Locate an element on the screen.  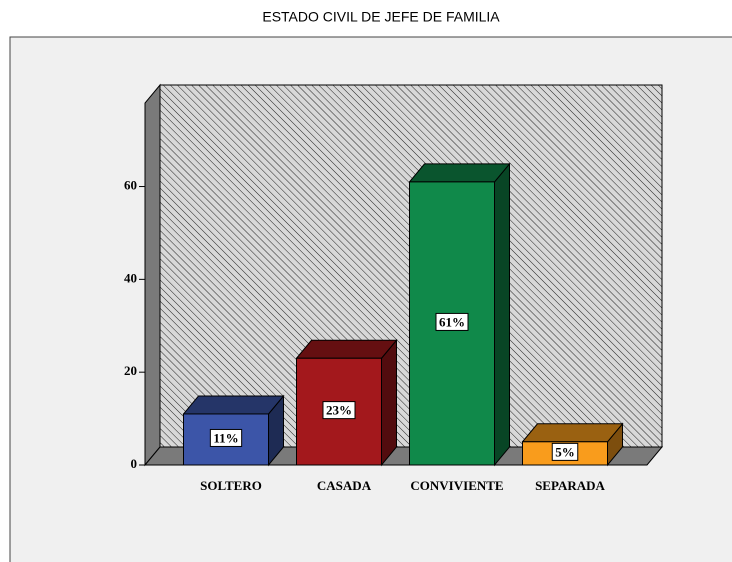
data-label: 23% is located at coordinates (339, 410).